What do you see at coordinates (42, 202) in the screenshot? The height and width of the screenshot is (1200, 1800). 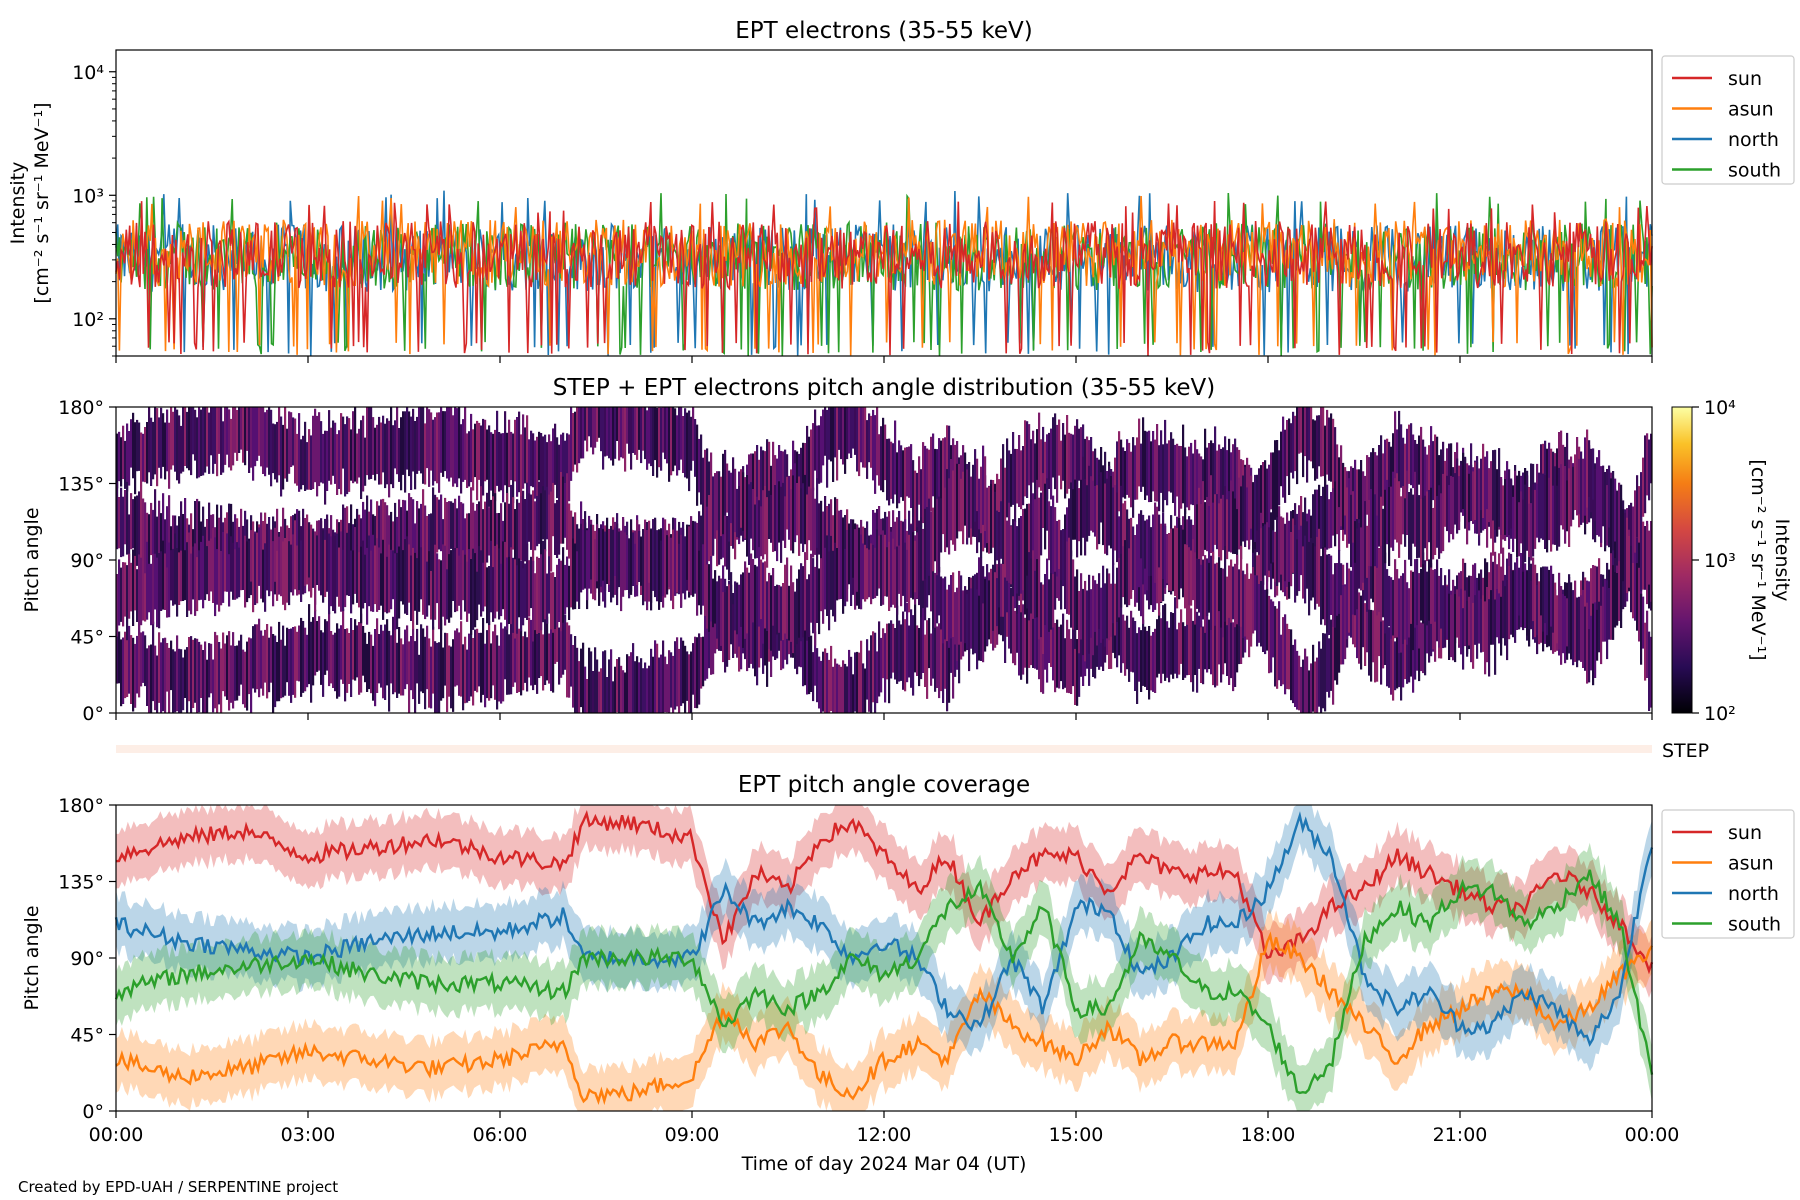 I see `intensity-ylabel-line2: [cm⁻² s⁻¹ sr⁻¹ MeV⁻¹]` at bounding box center [42, 202].